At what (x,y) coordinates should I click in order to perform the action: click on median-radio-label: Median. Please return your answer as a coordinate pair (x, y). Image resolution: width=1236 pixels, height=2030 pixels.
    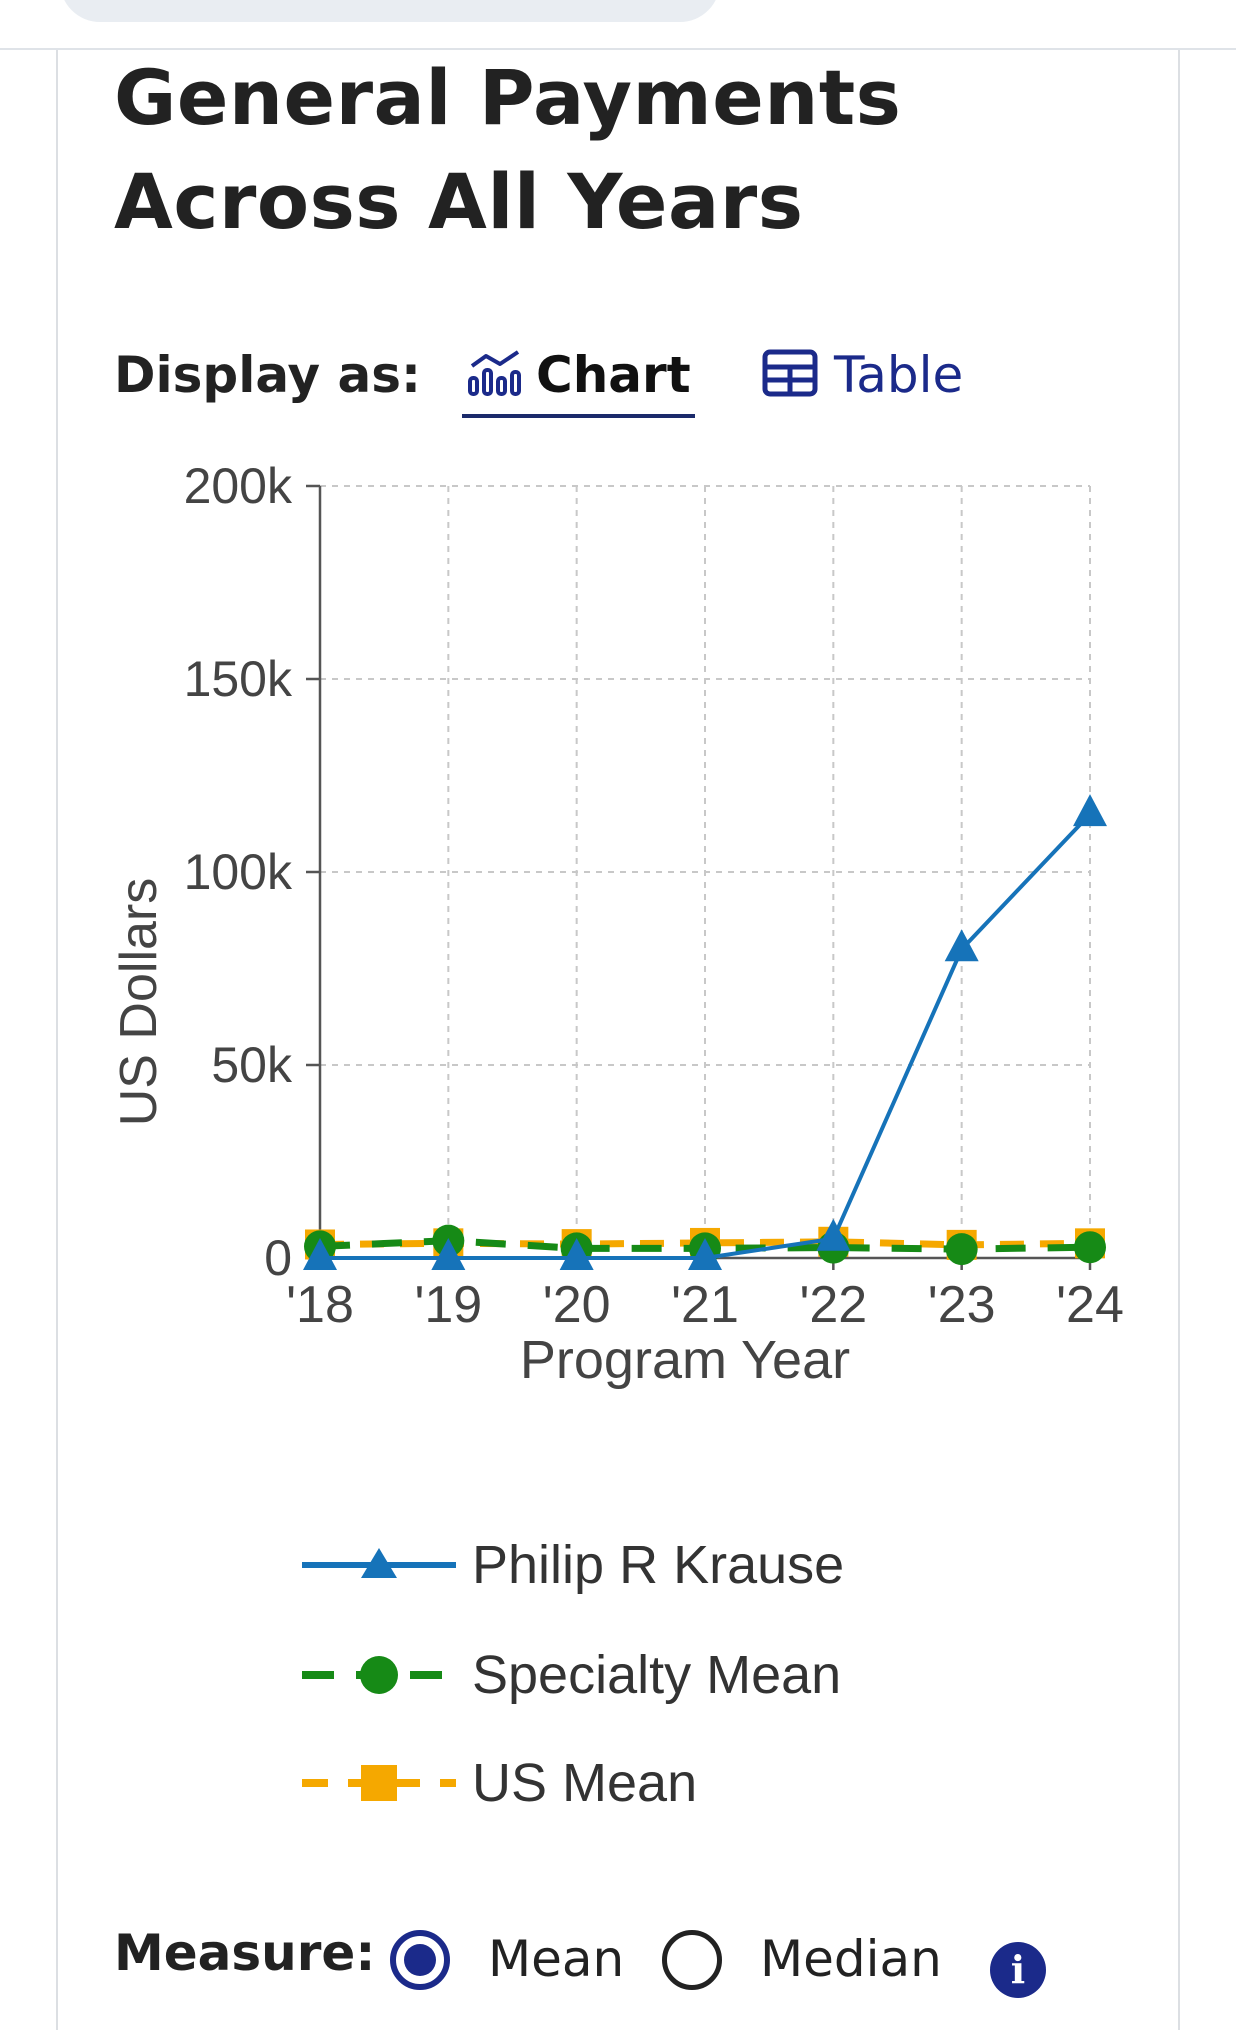
    Looking at the image, I should click on (851, 1959).